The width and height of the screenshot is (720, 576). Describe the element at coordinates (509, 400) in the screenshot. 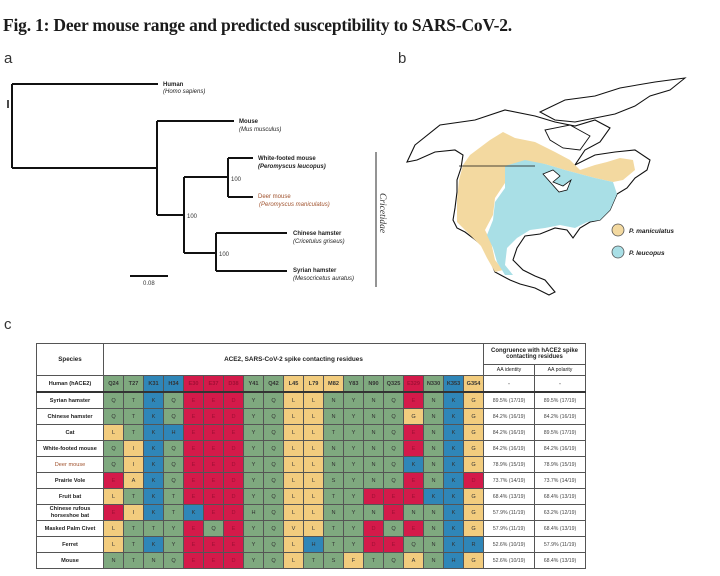

I see `identity-cell: 89.5% (17/19)` at that location.